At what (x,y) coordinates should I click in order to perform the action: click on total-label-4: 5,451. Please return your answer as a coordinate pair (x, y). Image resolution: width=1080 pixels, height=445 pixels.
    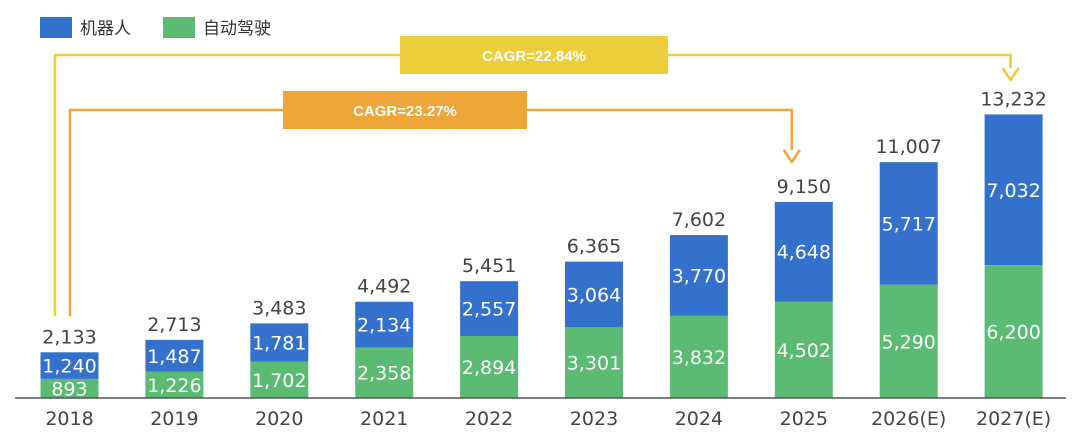
    Looking at the image, I should click on (489, 266).